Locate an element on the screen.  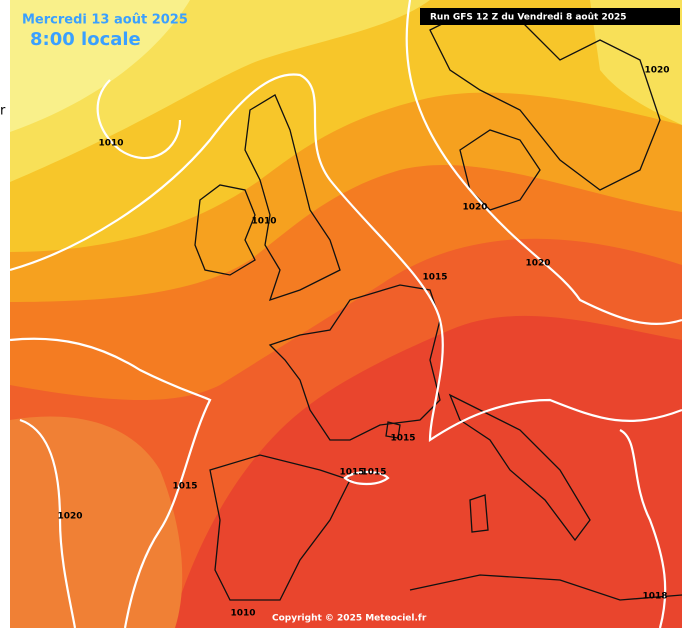
forecast-date: Mercredi 13 août 2025 is located at coordinates (105, 20).